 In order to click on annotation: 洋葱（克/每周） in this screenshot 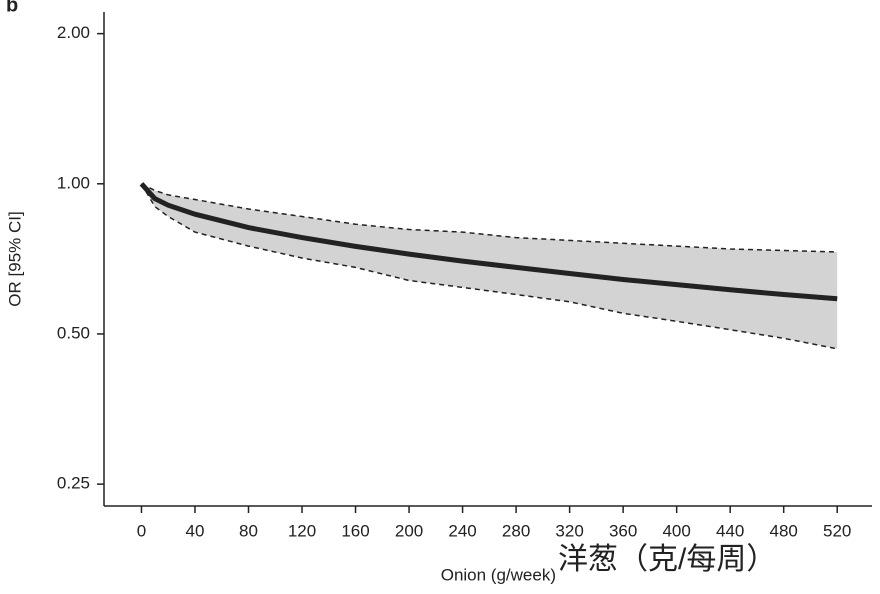, I will do `click(667, 559)`.